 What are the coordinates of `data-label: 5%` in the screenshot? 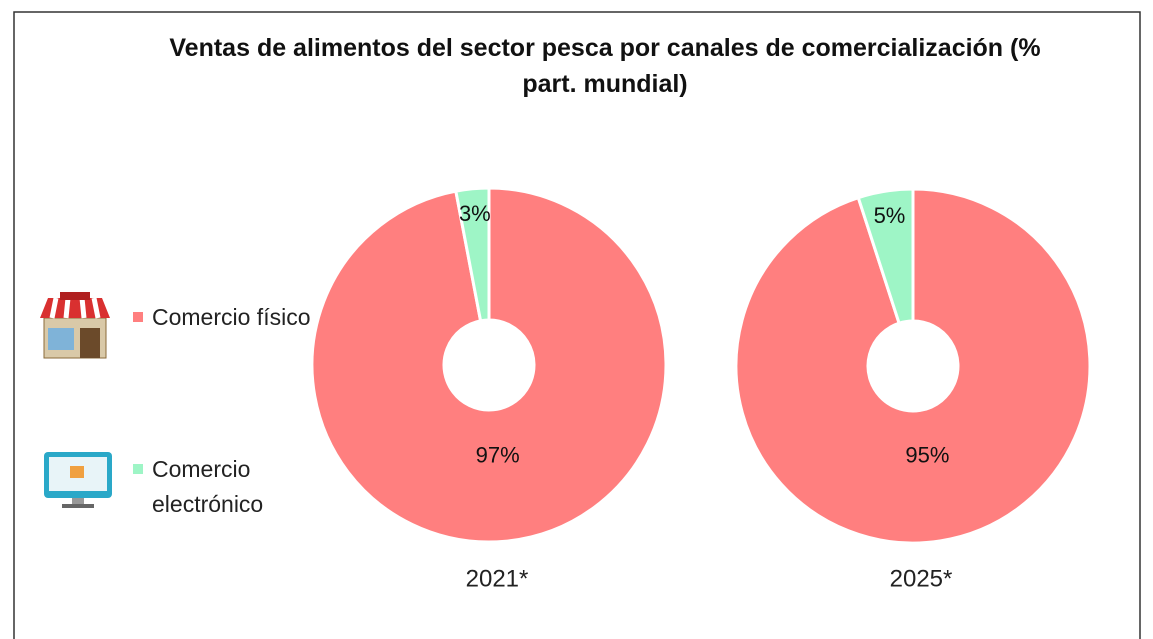 It's located at (890, 215).